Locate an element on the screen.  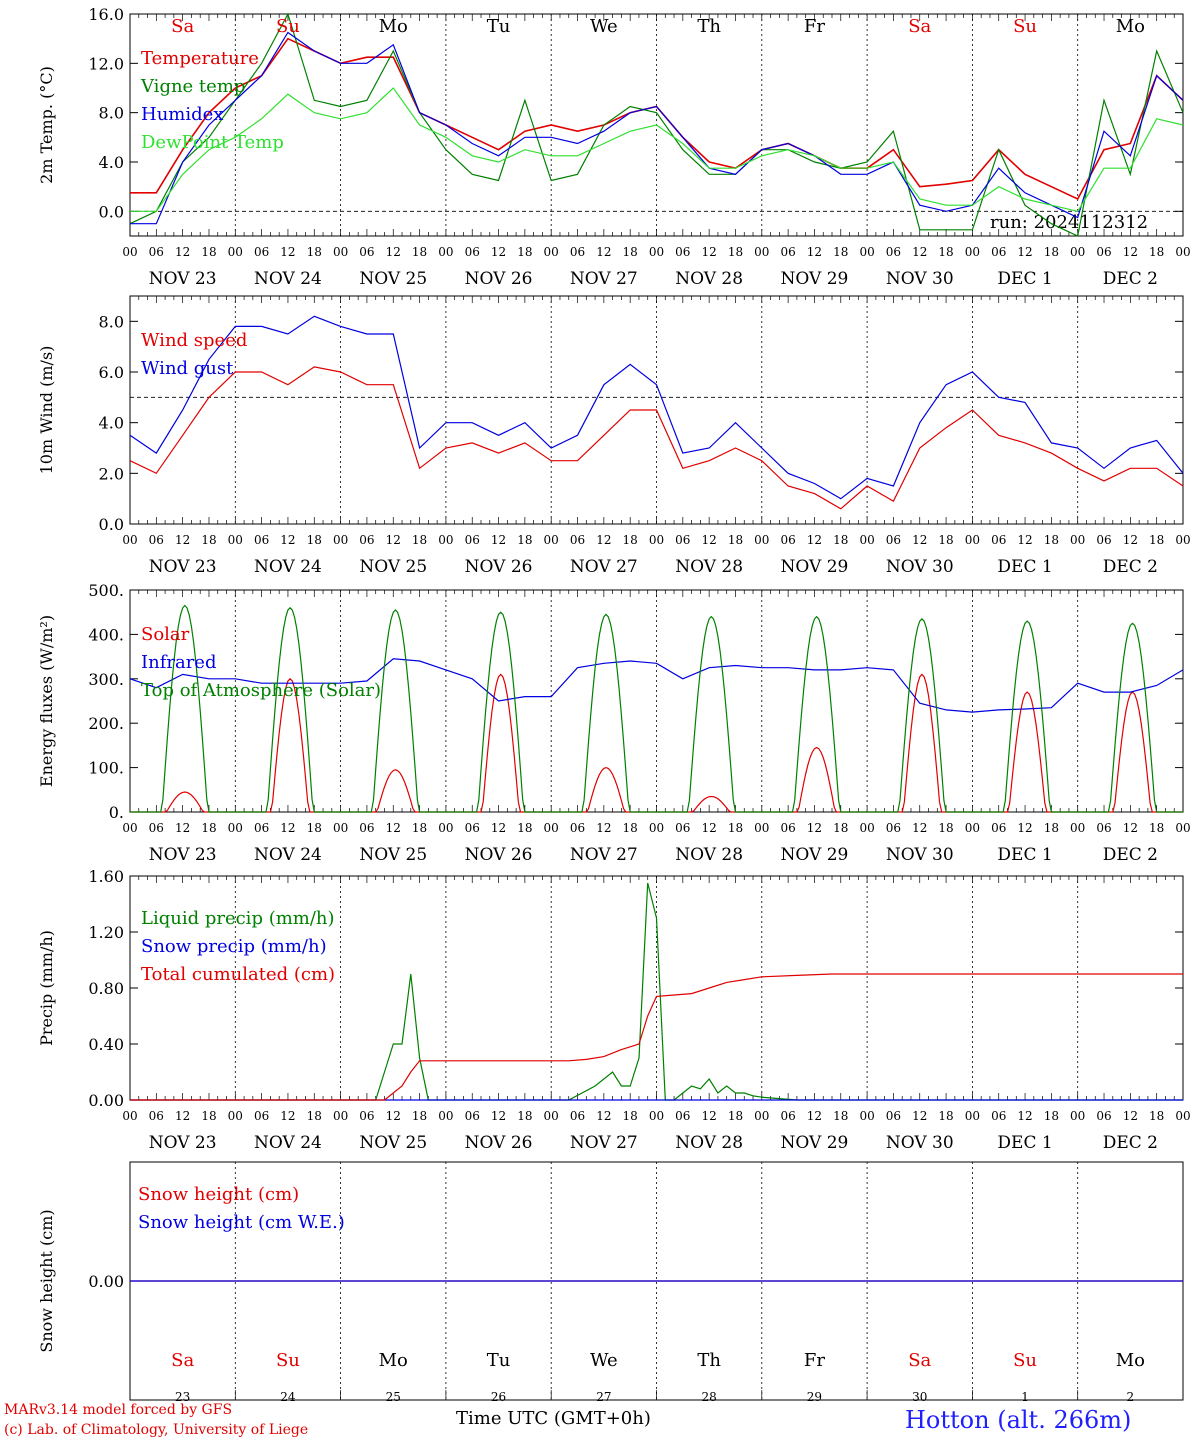
legend-entry: Liquid precip (mm/h) is located at coordinates (238, 918).